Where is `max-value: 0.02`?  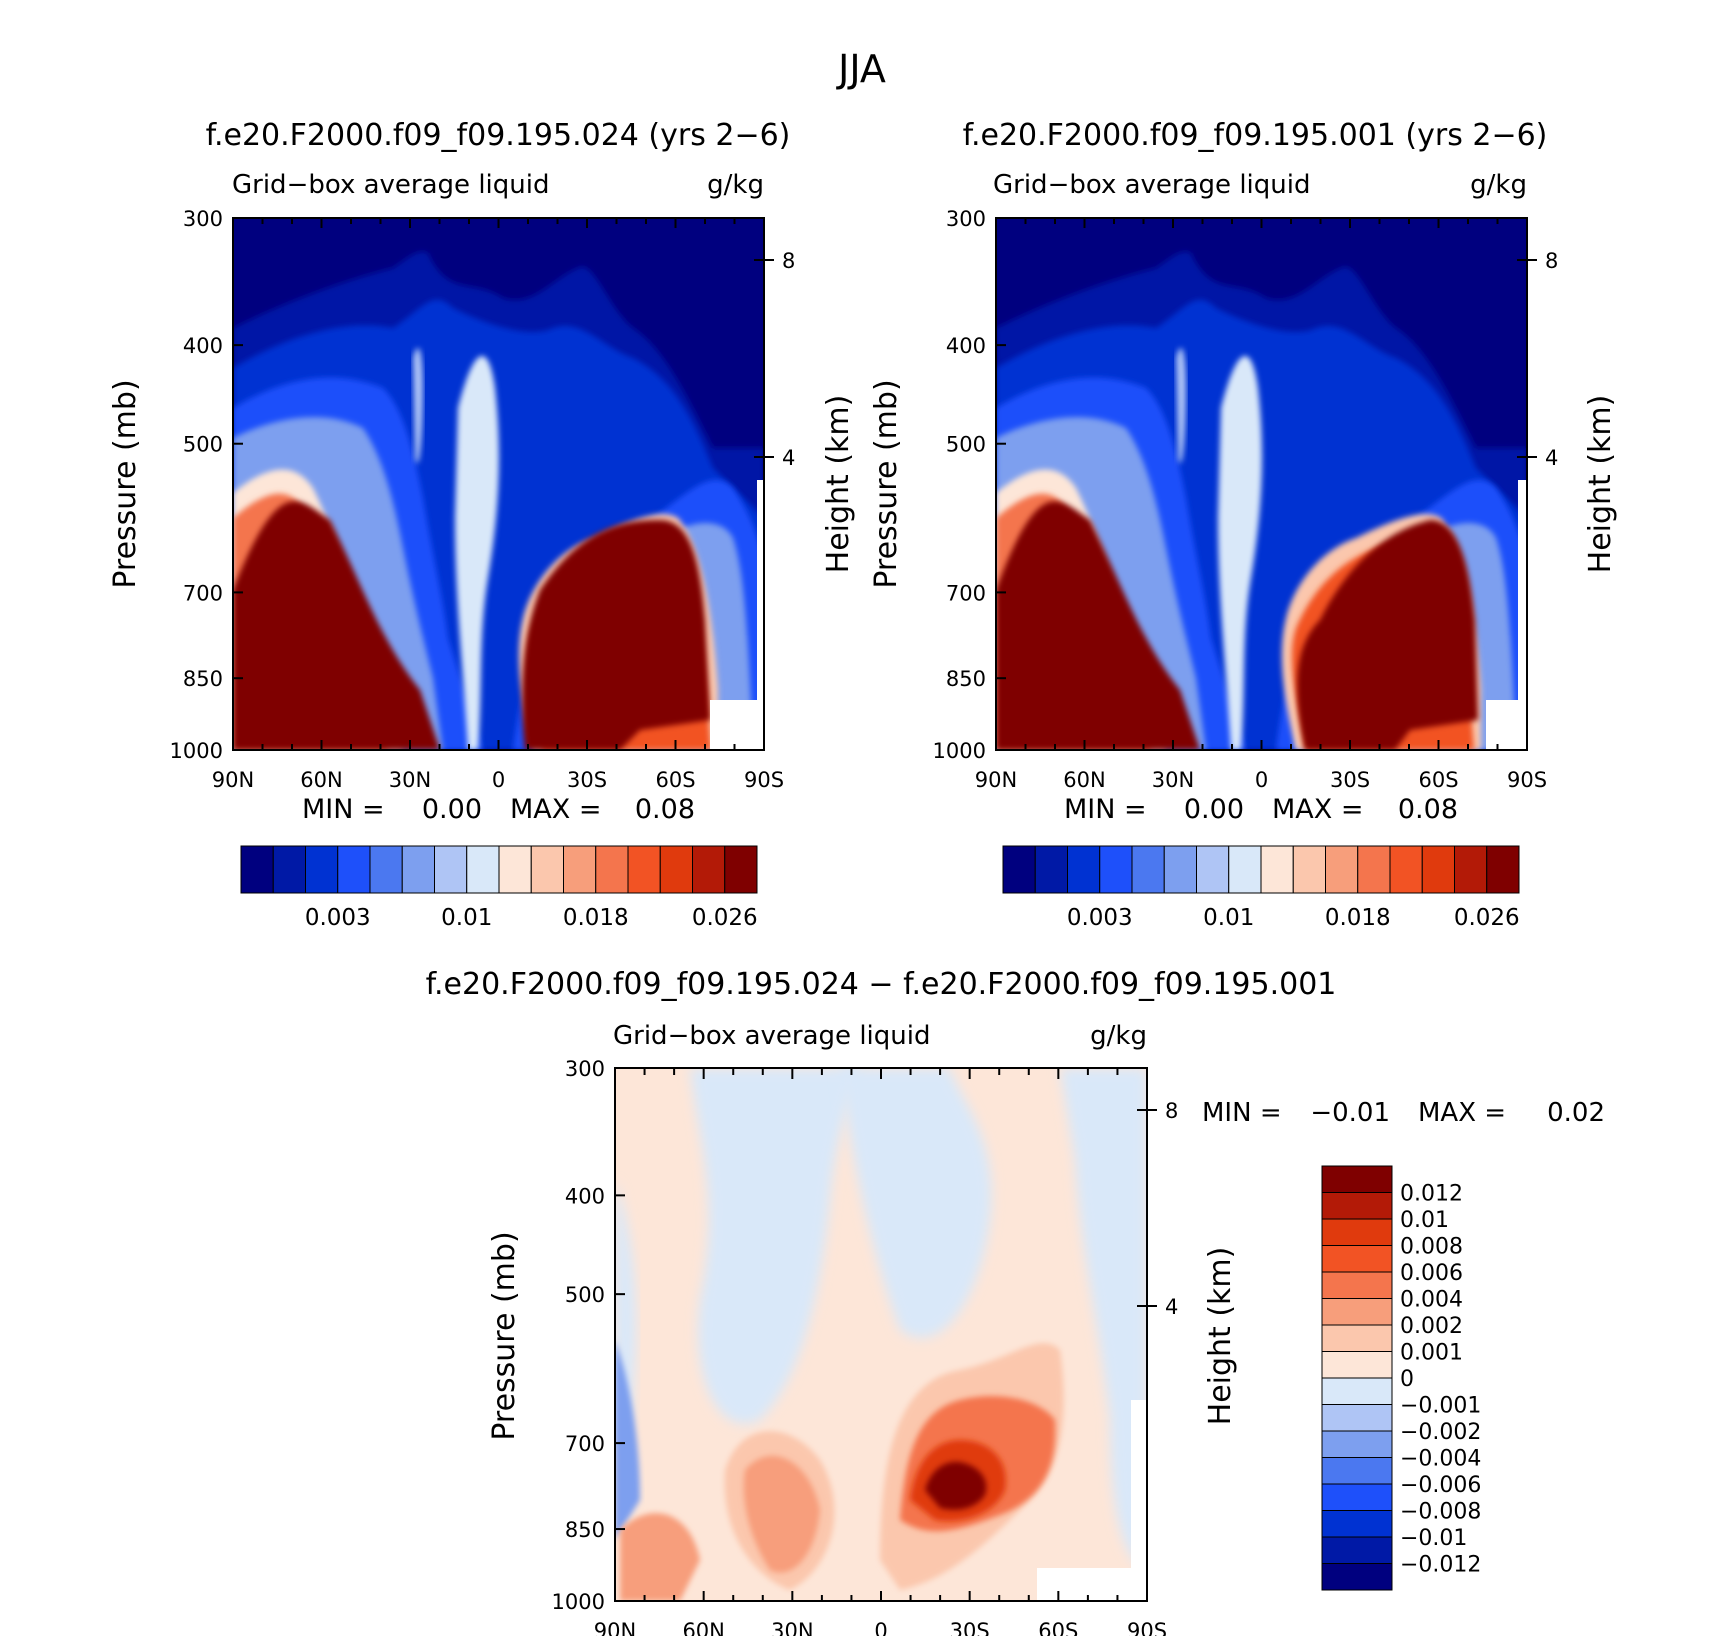 max-value: 0.02 is located at coordinates (1576, 1113).